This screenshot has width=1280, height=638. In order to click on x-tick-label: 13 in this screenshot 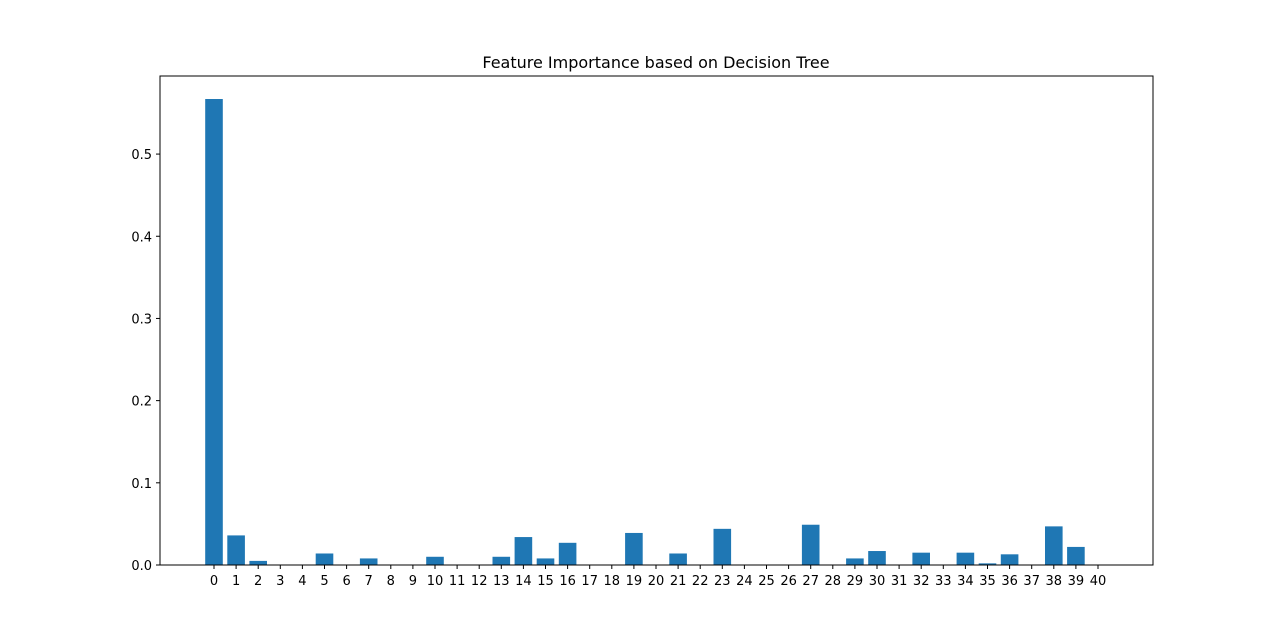, I will do `click(501, 581)`.